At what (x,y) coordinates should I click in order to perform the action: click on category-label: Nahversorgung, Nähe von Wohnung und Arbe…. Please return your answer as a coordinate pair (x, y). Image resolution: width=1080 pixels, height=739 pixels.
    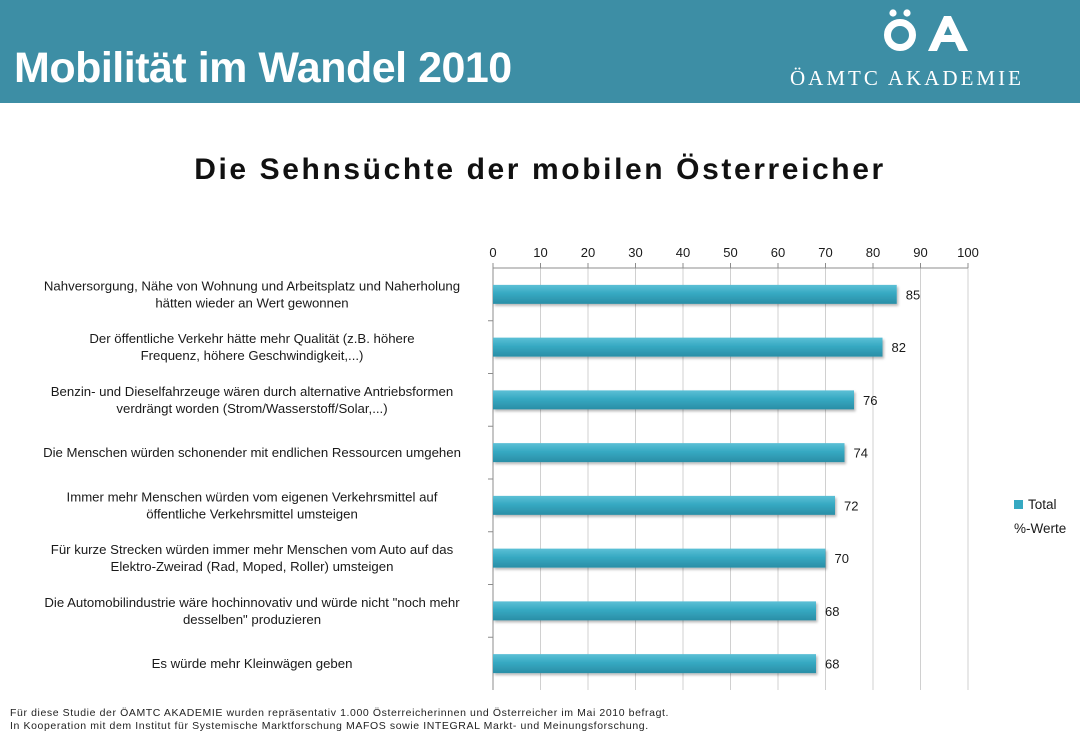
    Looking at the image, I should click on (252, 285).